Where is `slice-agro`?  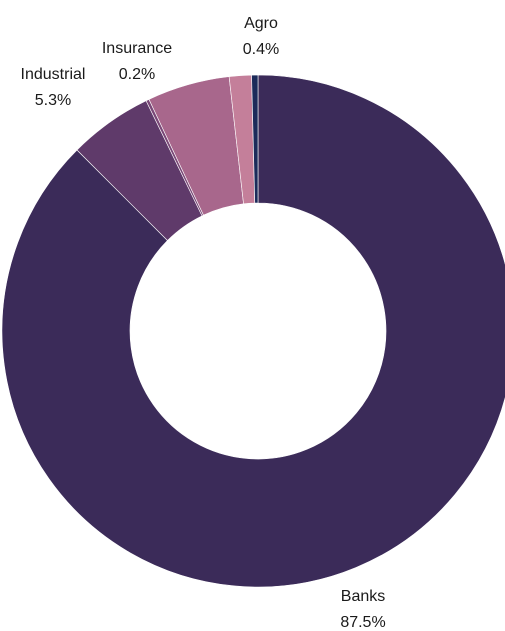 slice-agro is located at coordinates (255, 139).